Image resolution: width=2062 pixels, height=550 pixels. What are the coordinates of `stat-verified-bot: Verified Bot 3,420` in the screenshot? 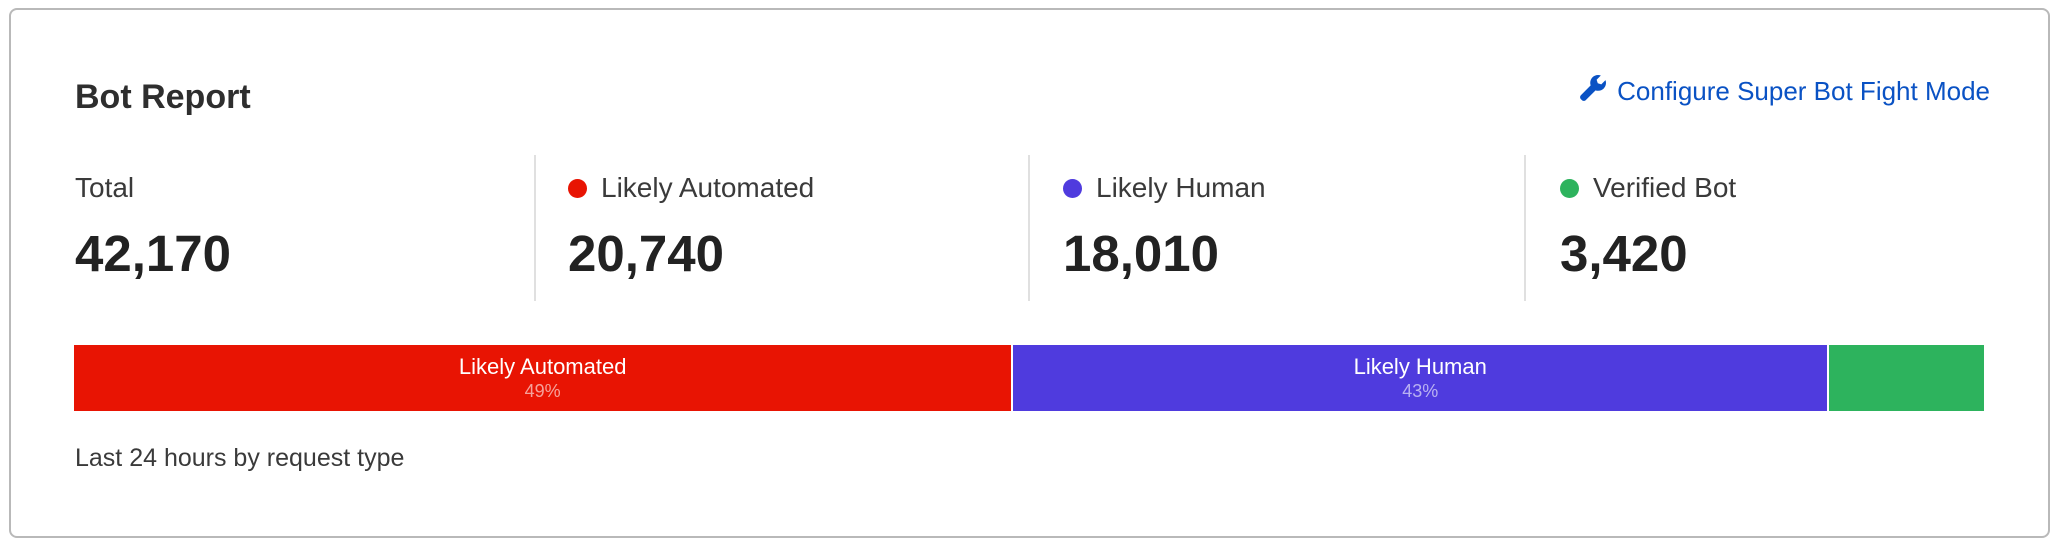 It's located at (1648, 226).